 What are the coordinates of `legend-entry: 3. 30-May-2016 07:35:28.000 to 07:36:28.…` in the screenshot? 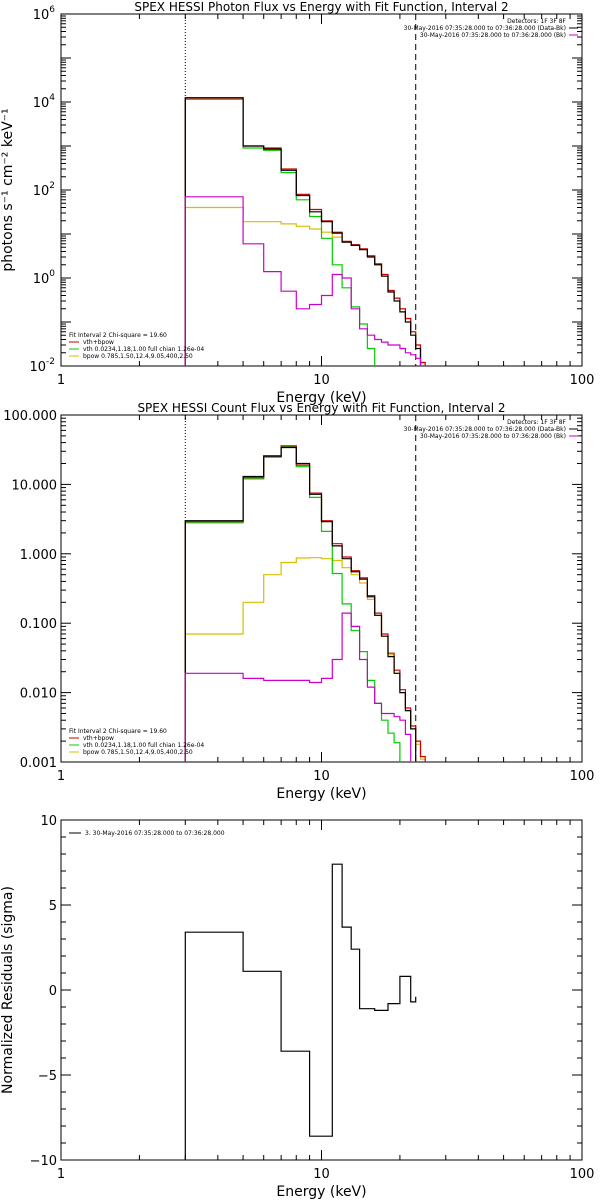 It's located at (155, 833).